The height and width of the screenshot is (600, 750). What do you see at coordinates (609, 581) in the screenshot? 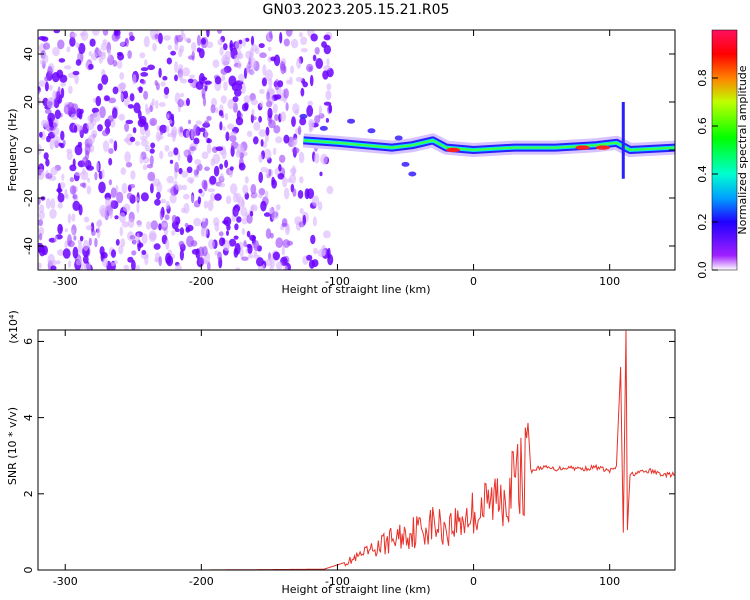
I see `x-tick-label: 100` at bounding box center [609, 581].